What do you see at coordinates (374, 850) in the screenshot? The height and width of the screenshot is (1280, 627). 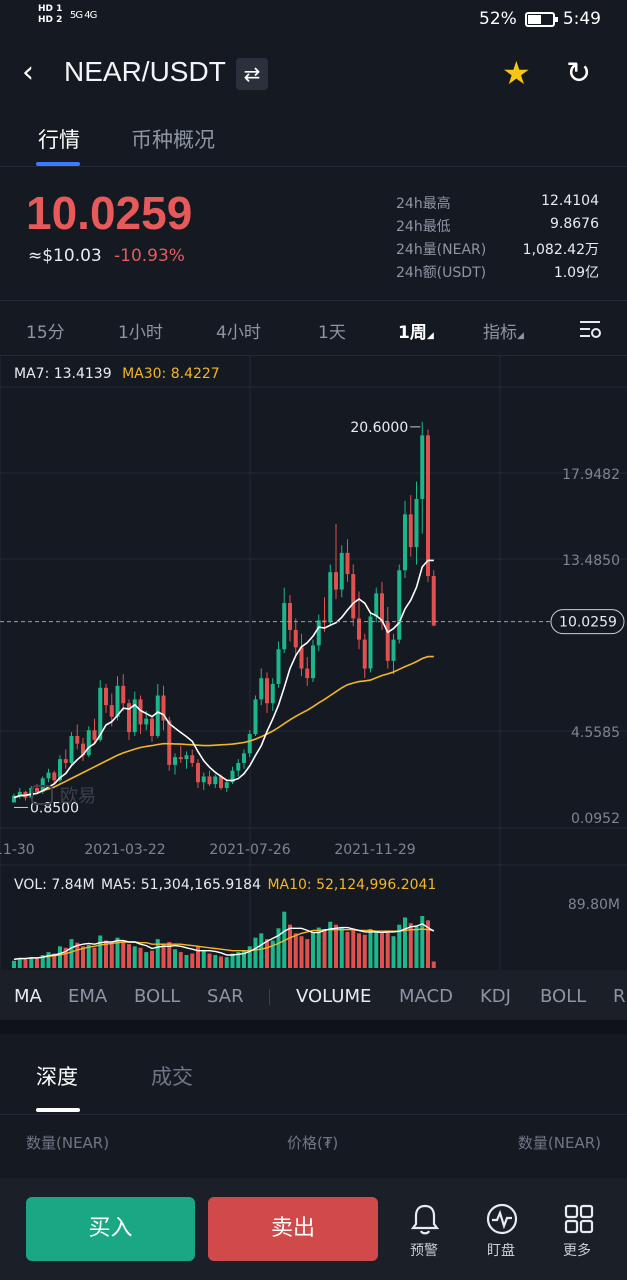 I see `x-axis-label: 2021-11-29` at bounding box center [374, 850].